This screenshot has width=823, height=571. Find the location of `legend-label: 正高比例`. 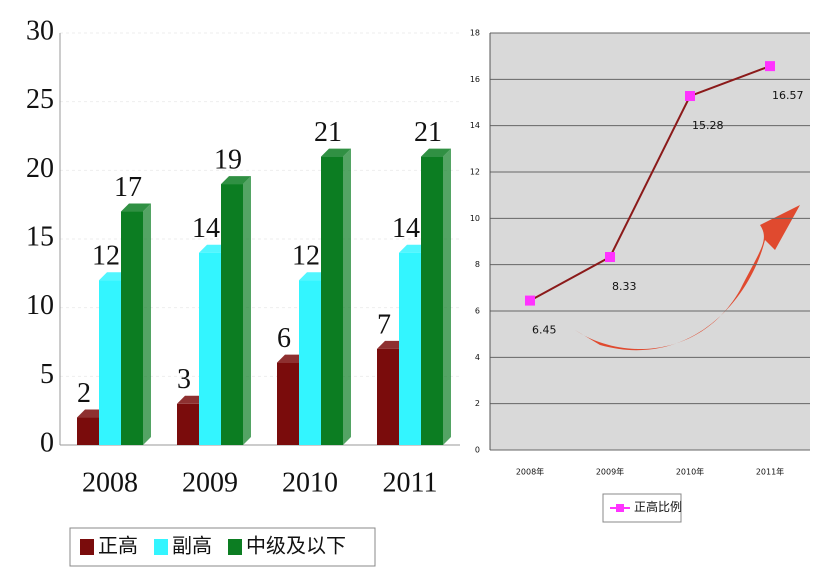

legend-label: 正高比例 is located at coordinates (658, 506).